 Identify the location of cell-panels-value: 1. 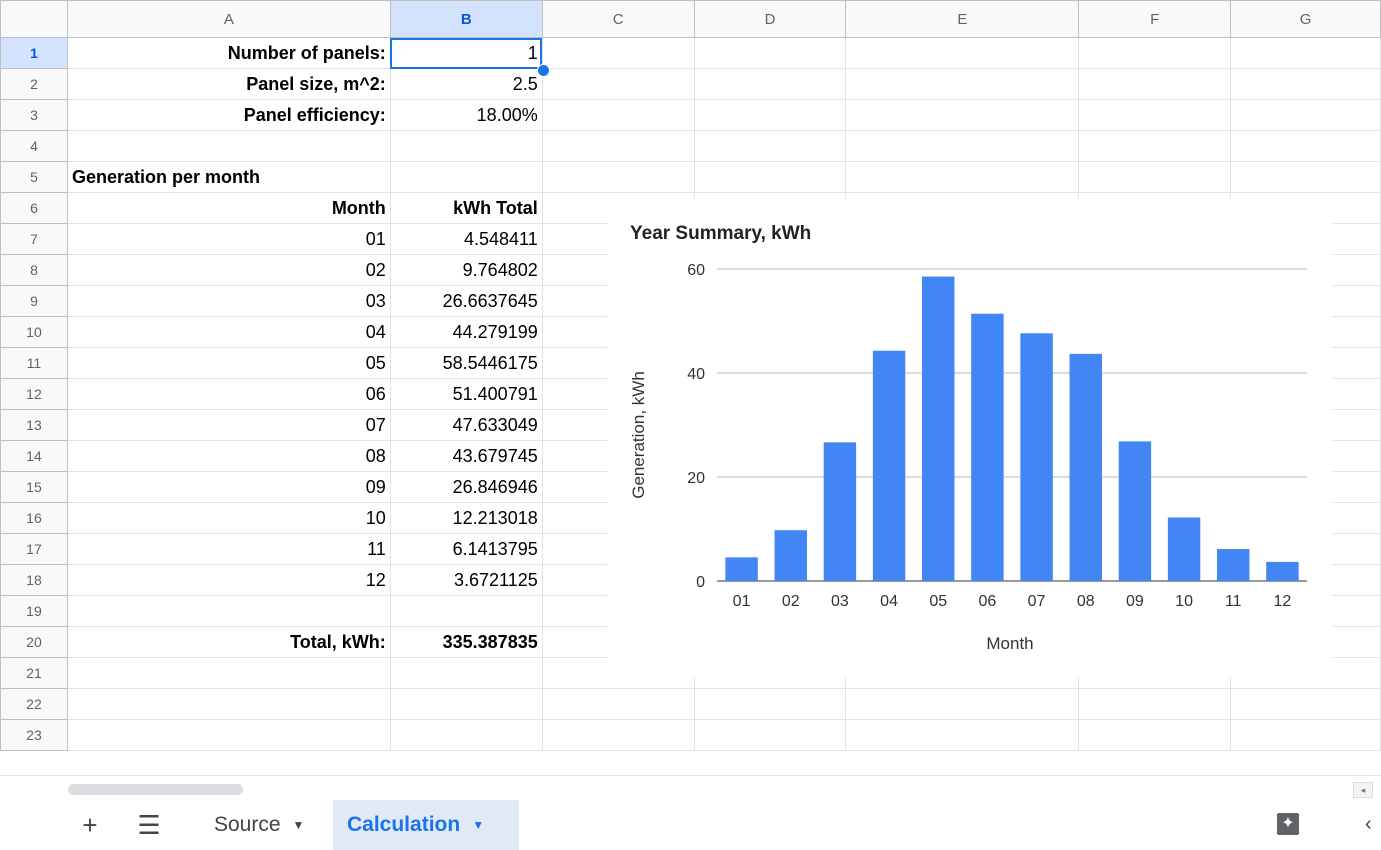
(466, 53).